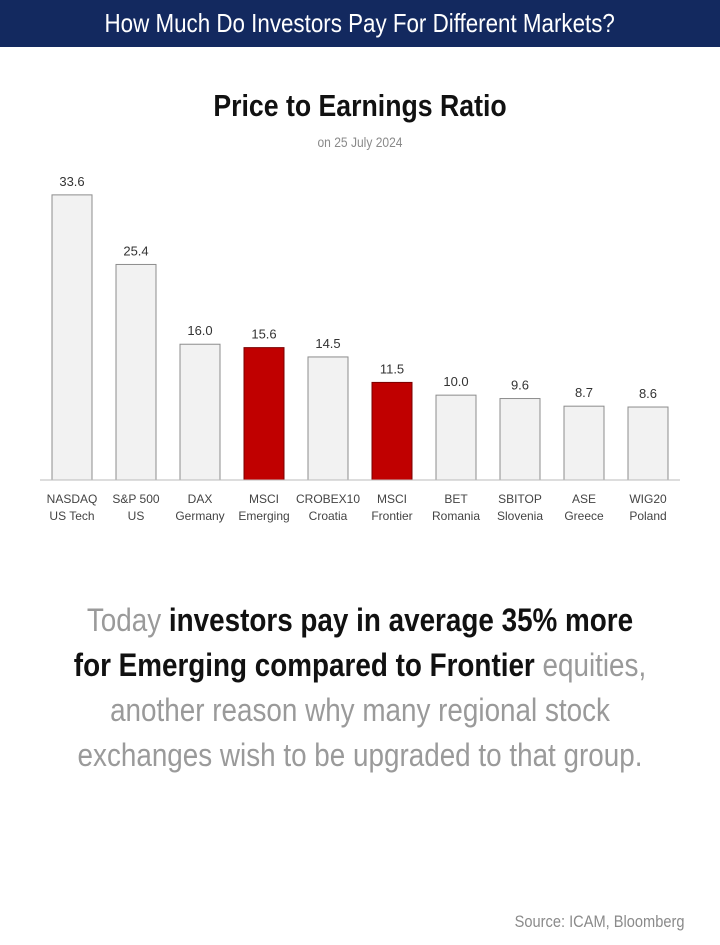 The height and width of the screenshot is (945, 720). I want to click on chart-title: Price to Earnings Ratio, so click(360, 105).